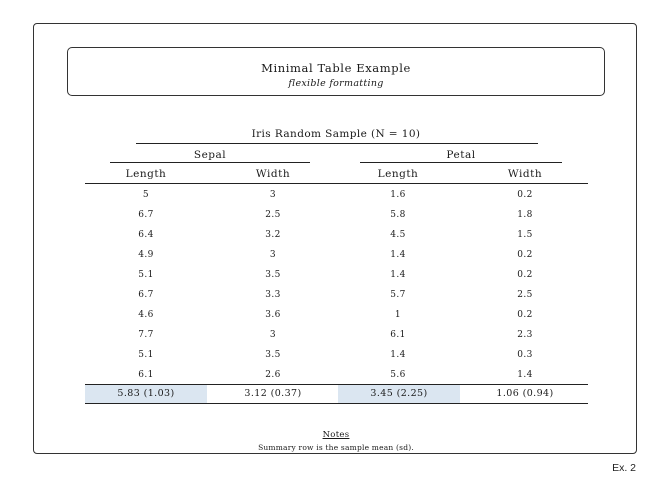  Describe the element at coordinates (336, 403) in the screenshot. I see `summary-bottom-rule` at that location.